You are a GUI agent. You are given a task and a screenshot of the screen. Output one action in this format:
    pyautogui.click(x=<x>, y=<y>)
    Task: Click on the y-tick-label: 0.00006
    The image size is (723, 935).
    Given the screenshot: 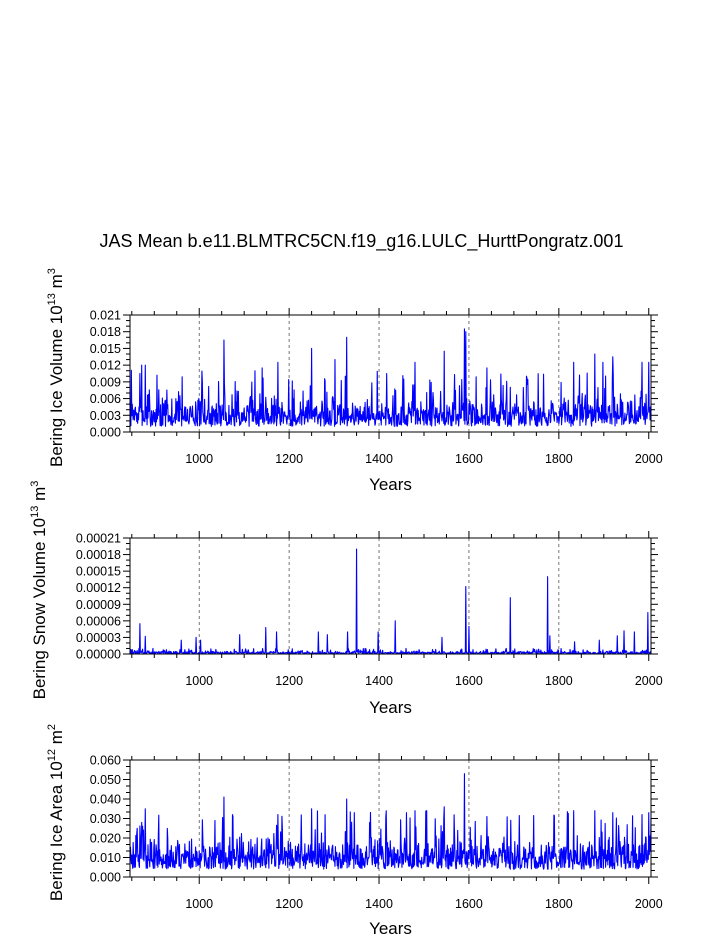 What is the action you would take?
    pyautogui.click(x=98, y=621)
    